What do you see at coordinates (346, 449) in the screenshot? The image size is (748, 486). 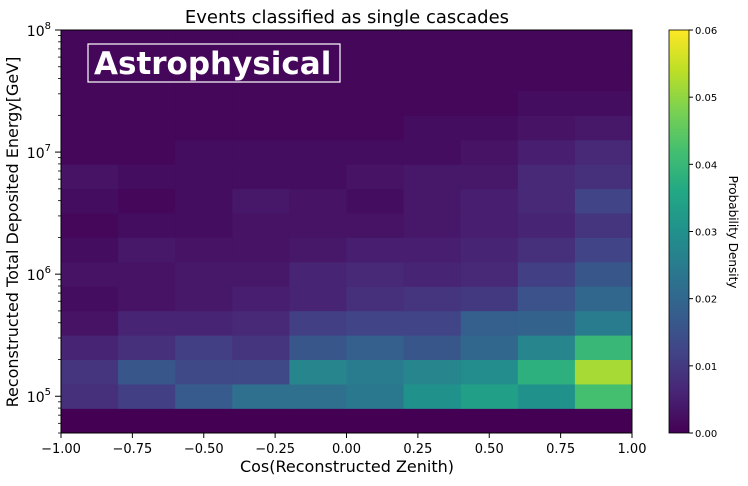 I see `x-tick-label: 0.00` at bounding box center [346, 449].